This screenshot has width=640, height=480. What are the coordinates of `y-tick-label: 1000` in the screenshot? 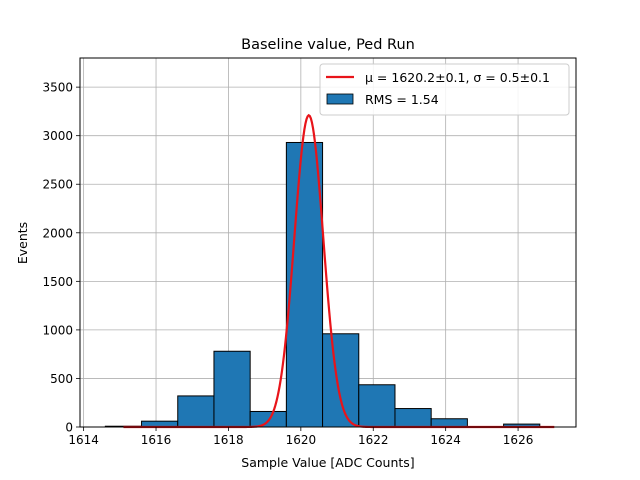 It's located at (57, 330).